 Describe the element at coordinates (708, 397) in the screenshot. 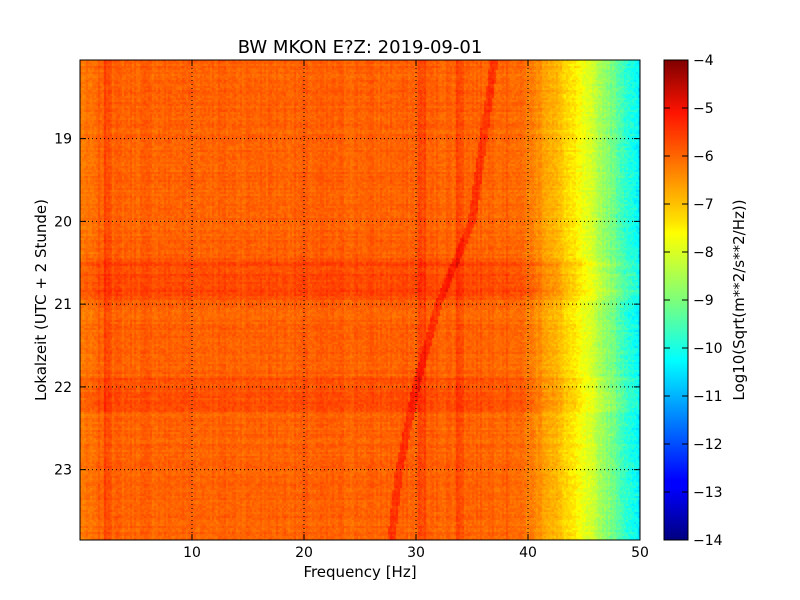

I see `colorbar-tick-label: −11` at that location.